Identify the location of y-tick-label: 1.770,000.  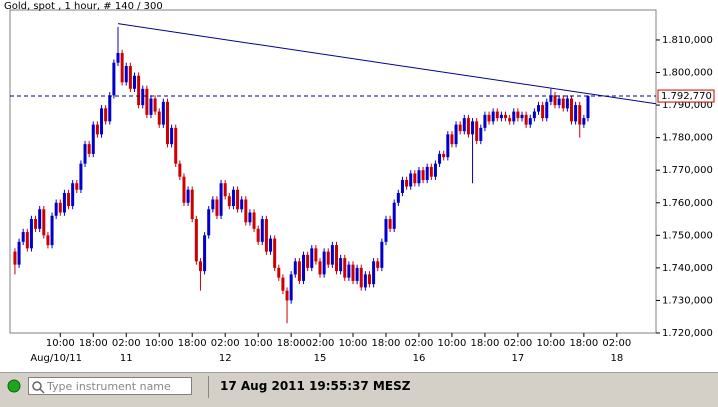
(687, 170).